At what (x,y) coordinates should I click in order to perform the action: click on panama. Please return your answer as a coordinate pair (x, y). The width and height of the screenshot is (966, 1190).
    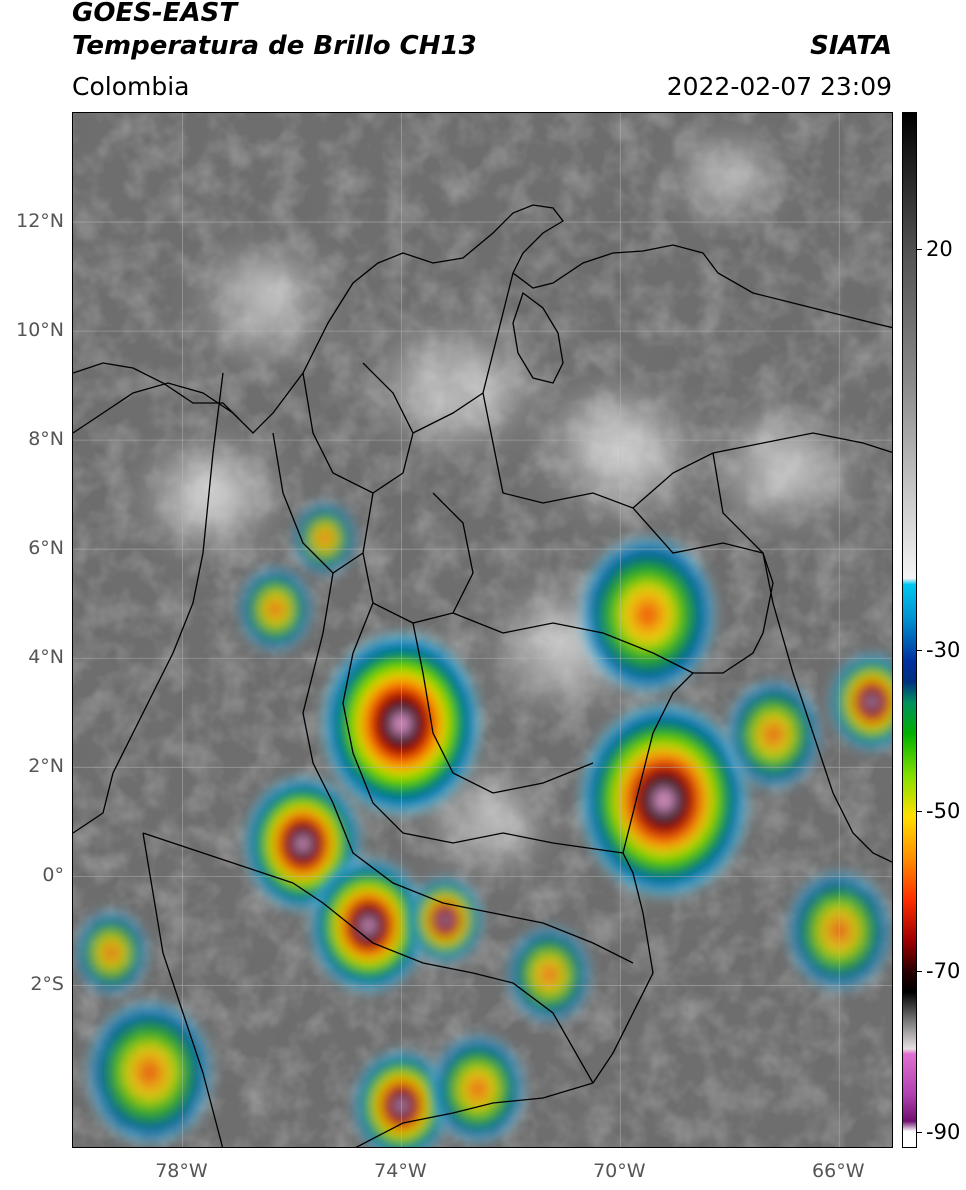
    Looking at the image, I should click on (156, 390).